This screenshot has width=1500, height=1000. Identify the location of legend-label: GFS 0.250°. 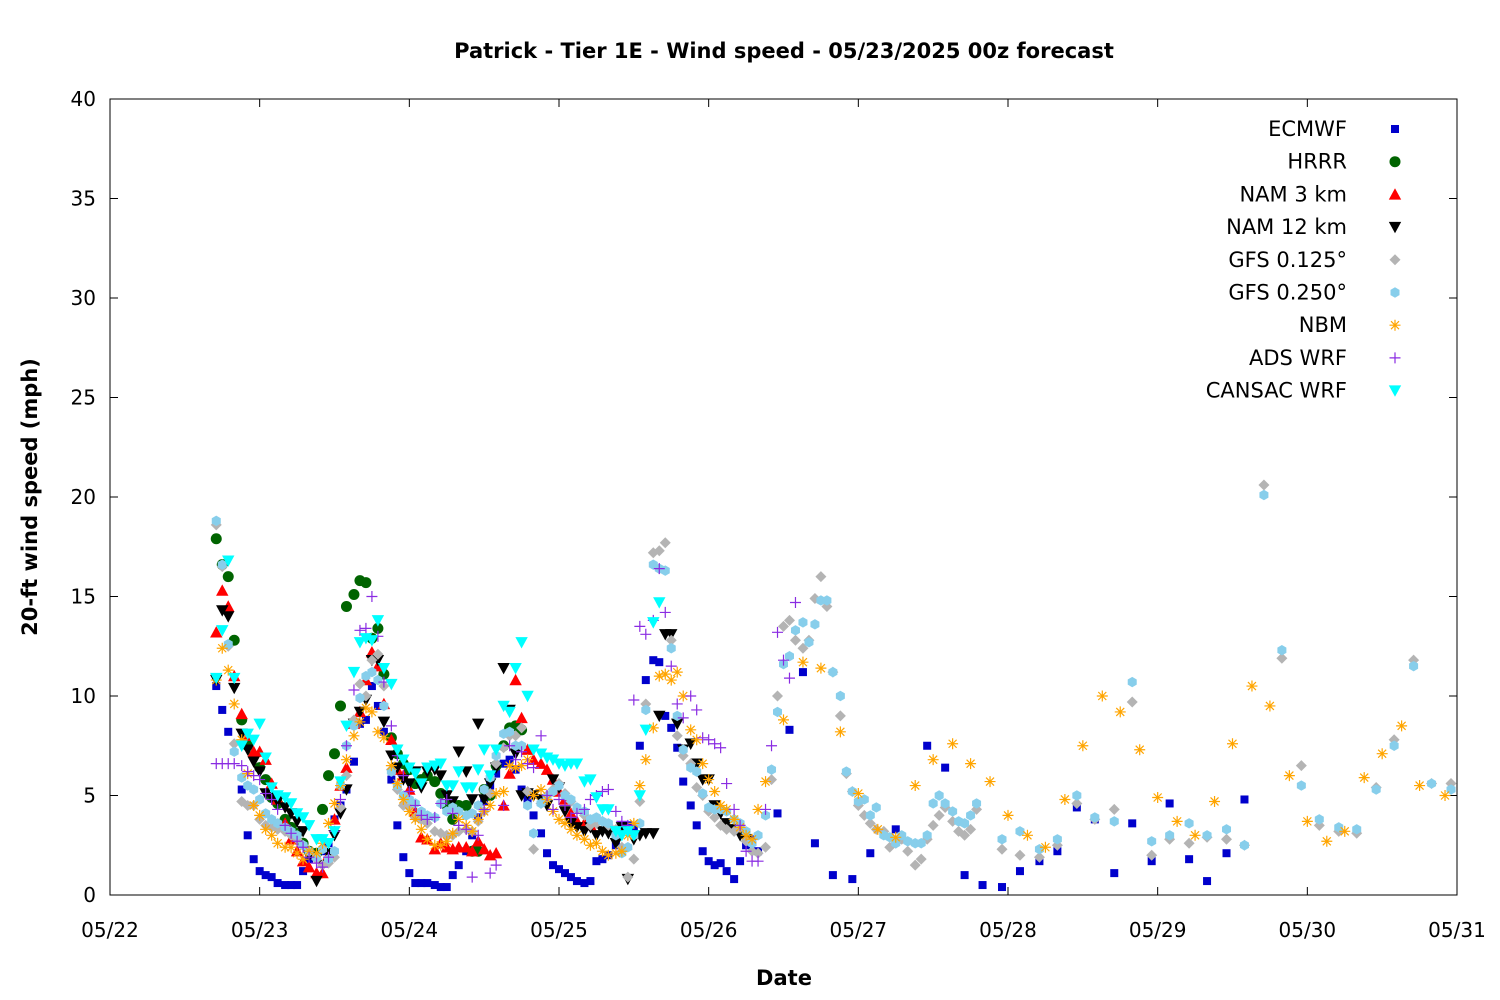
(1287, 293).